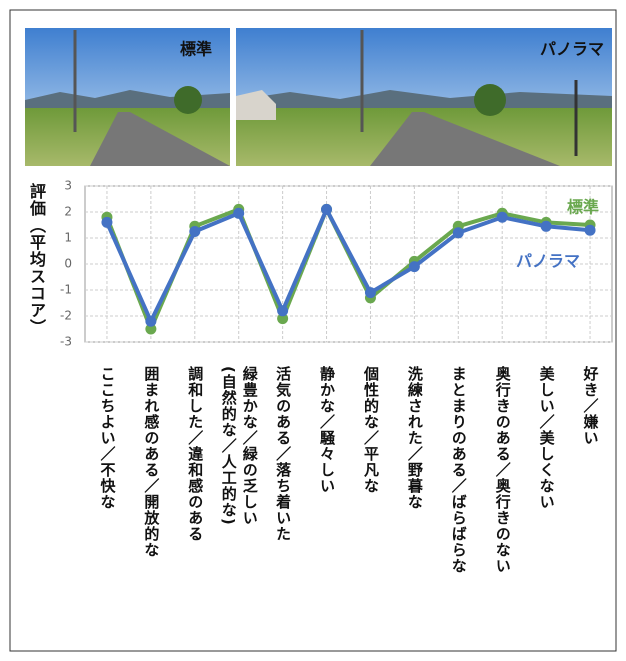 Image resolution: width=626 pixels, height=661 pixels. Describe the element at coordinates (583, 207) in the screenshot. I see `legend-label: 標準` at that location.